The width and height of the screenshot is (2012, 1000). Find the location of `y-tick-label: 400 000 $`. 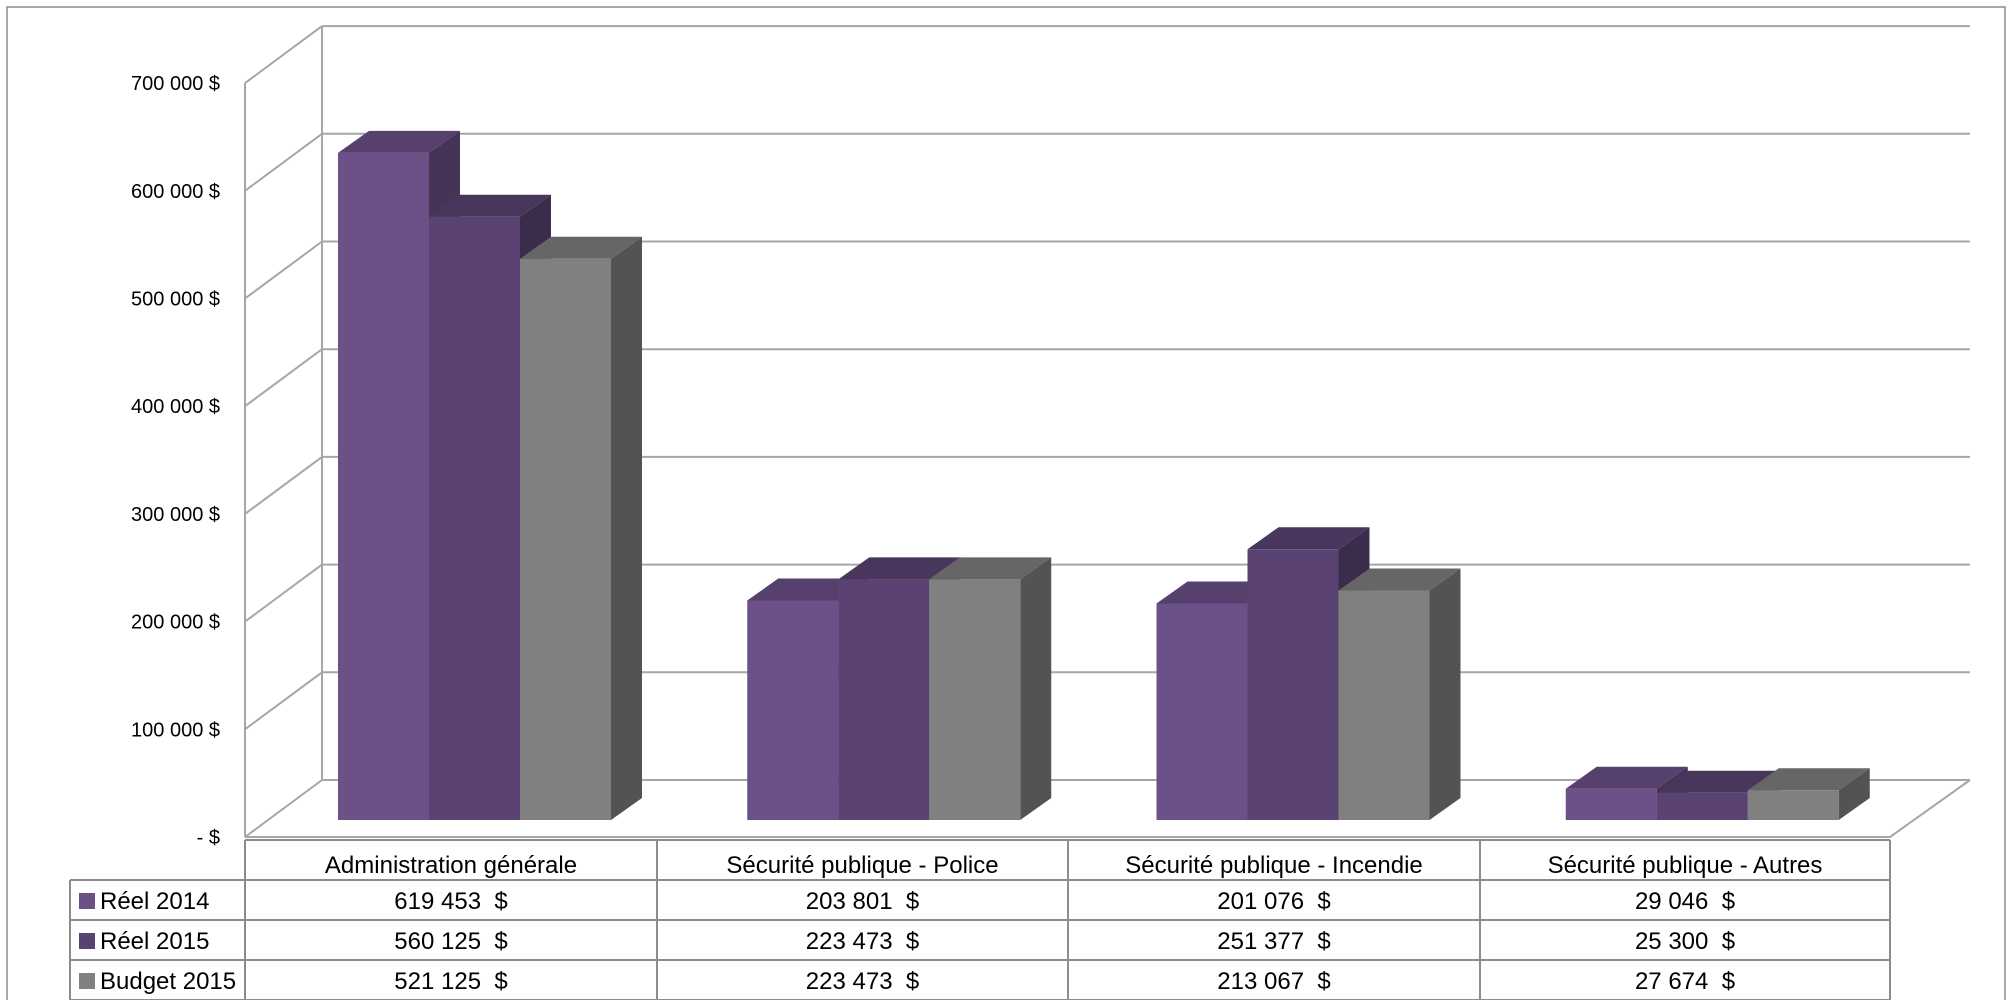

y-tick-label: 400 000 $ is located at coordinates (175, 407).